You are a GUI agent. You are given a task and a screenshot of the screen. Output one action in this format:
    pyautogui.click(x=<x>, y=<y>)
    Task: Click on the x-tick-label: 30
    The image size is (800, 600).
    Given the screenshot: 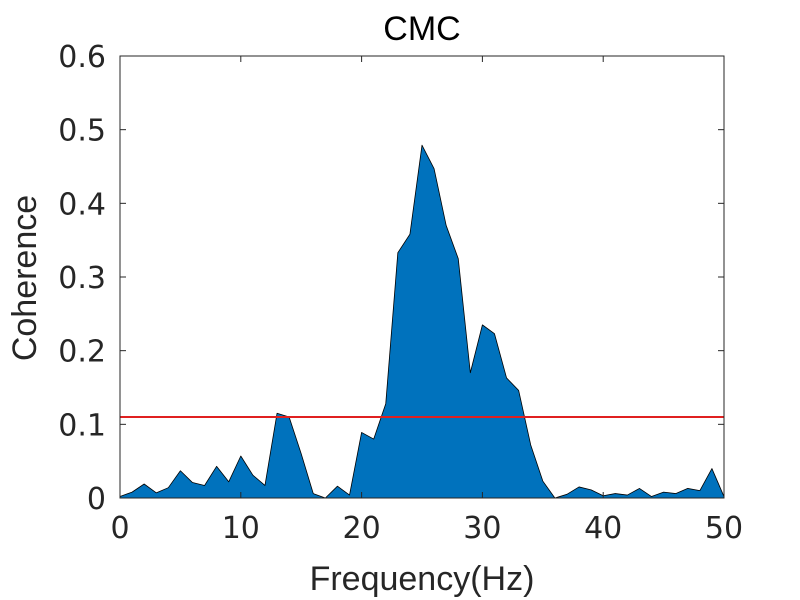 What is the action you would take?
    pyautogui.click(x=482, y=528)
    